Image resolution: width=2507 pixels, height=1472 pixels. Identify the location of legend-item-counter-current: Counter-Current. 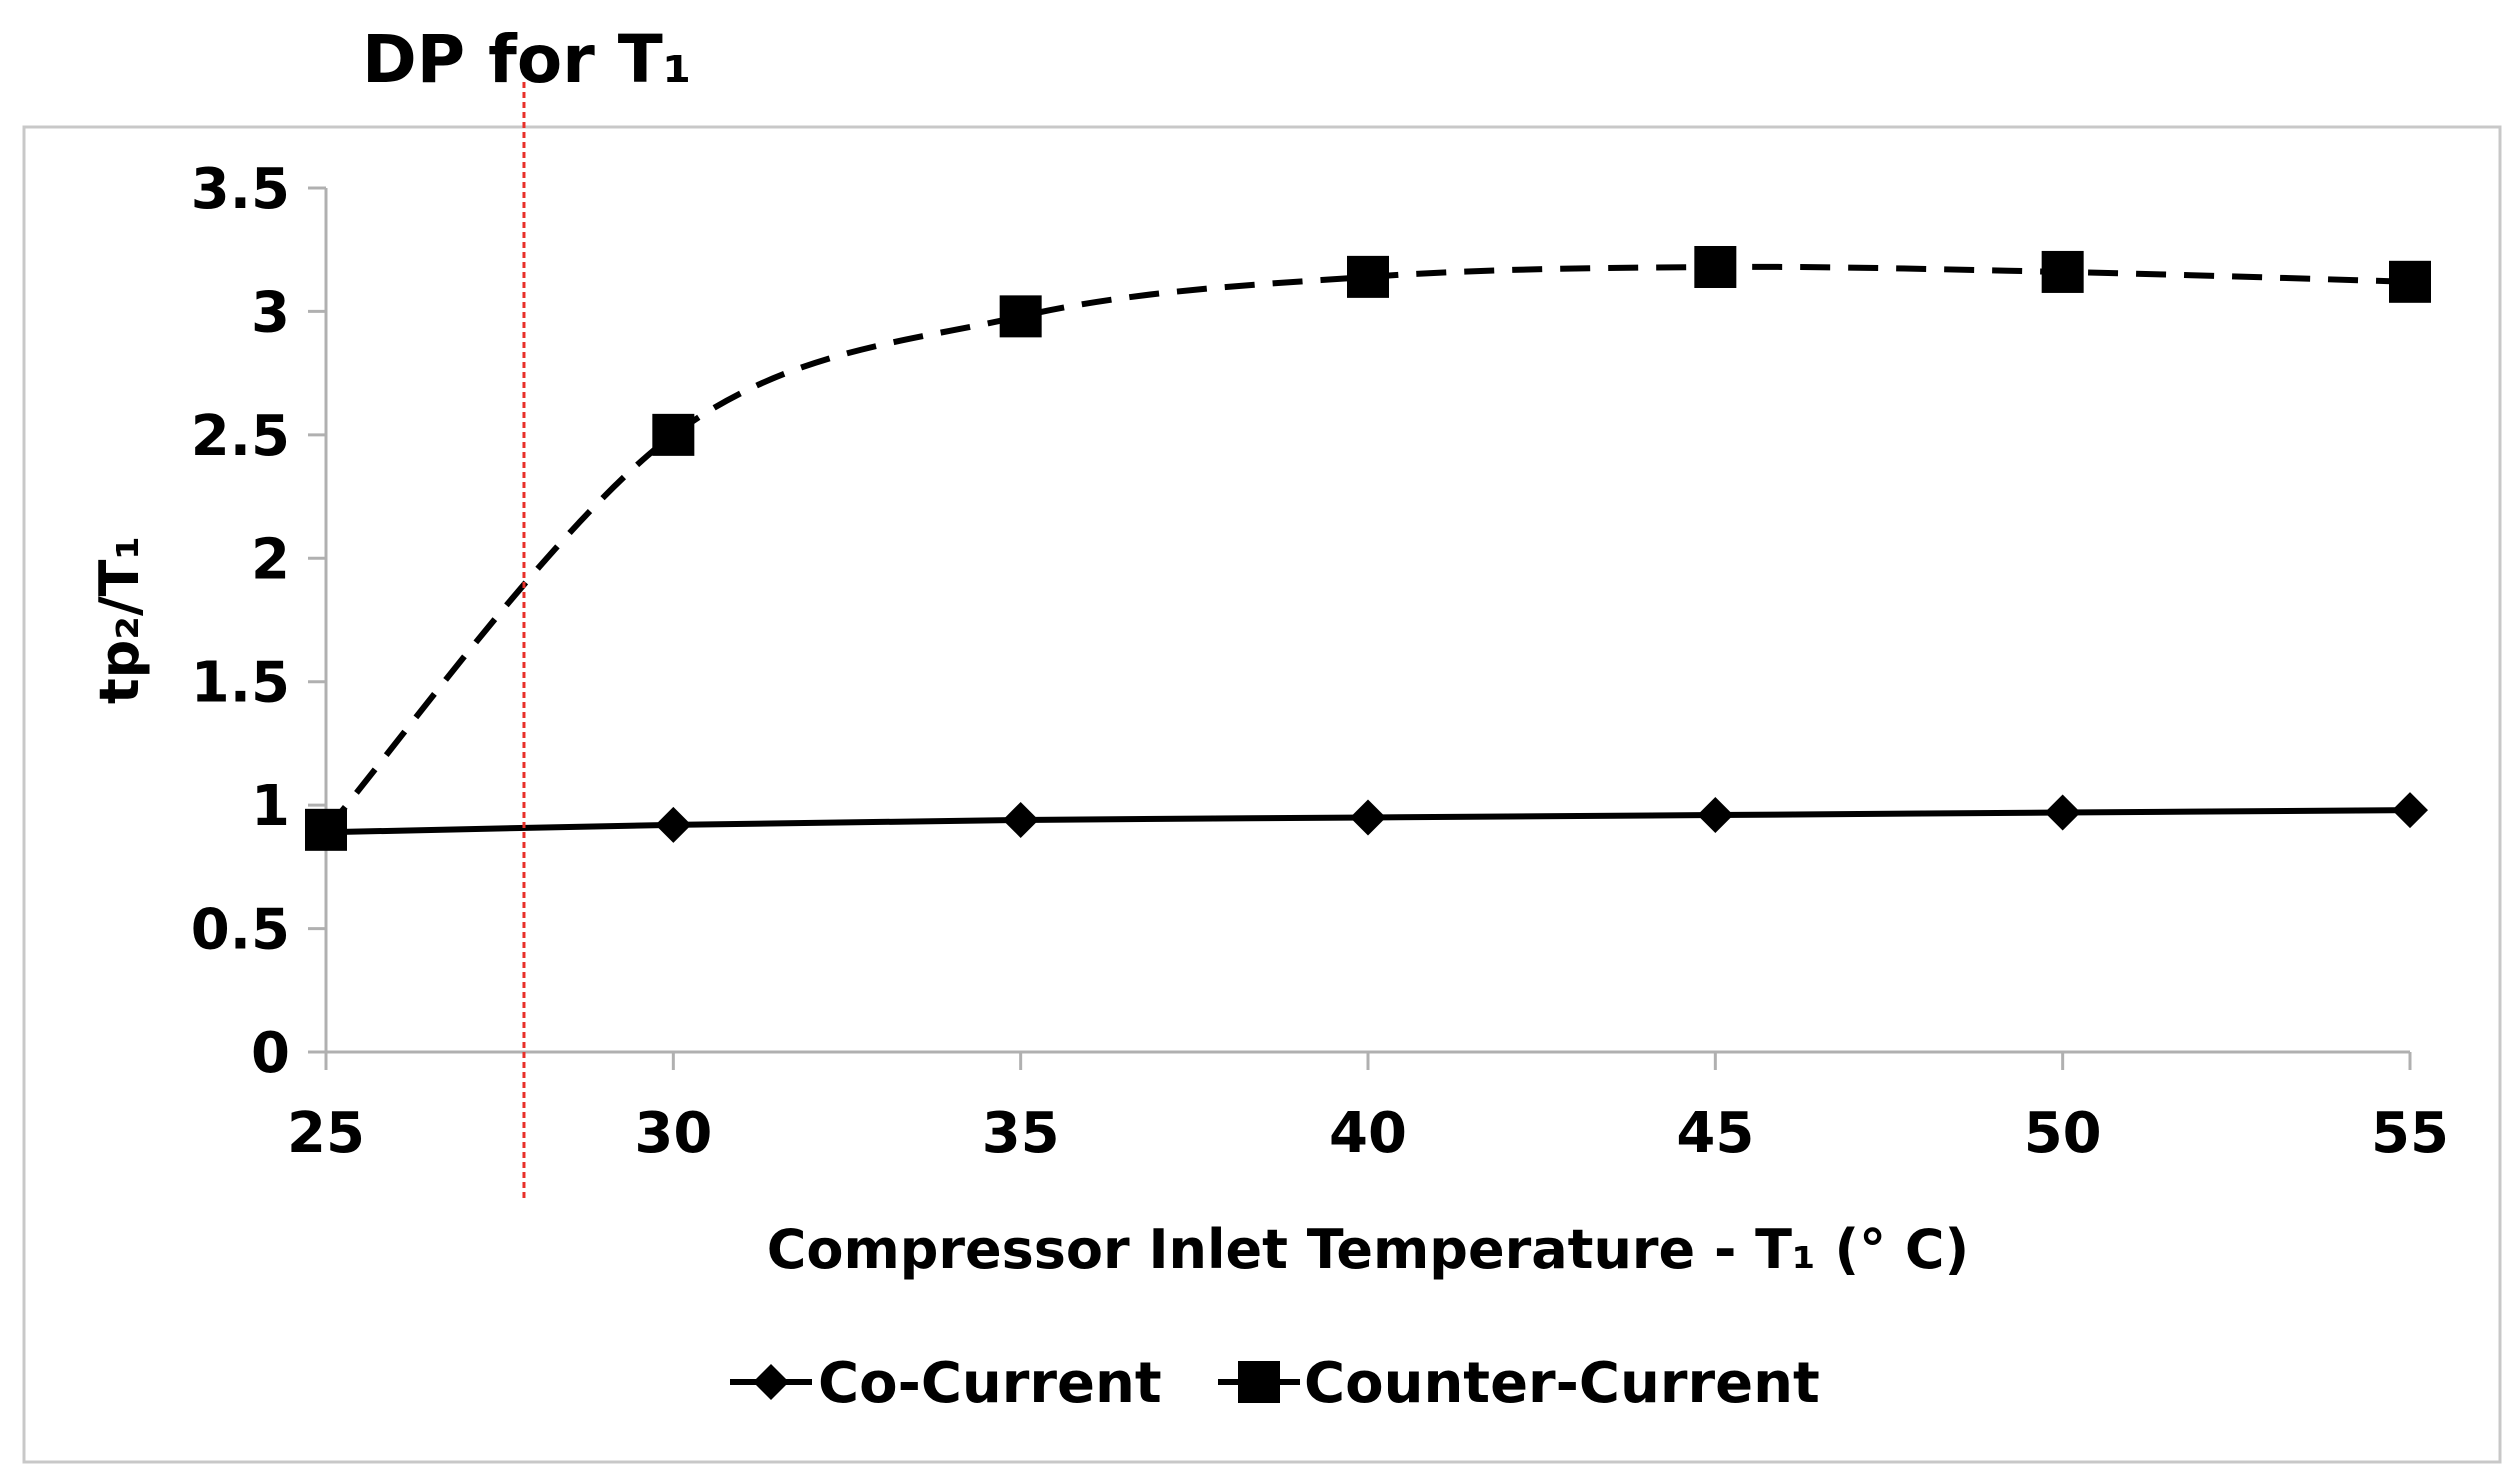
(1519, 1383).